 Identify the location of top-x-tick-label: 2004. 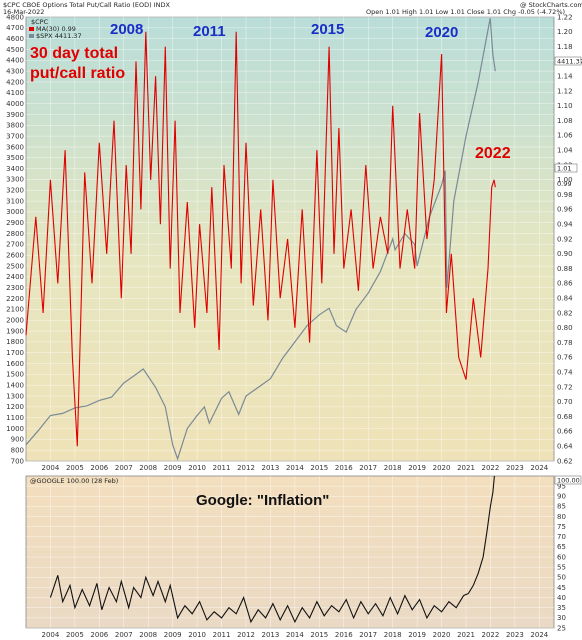
(51, 468).